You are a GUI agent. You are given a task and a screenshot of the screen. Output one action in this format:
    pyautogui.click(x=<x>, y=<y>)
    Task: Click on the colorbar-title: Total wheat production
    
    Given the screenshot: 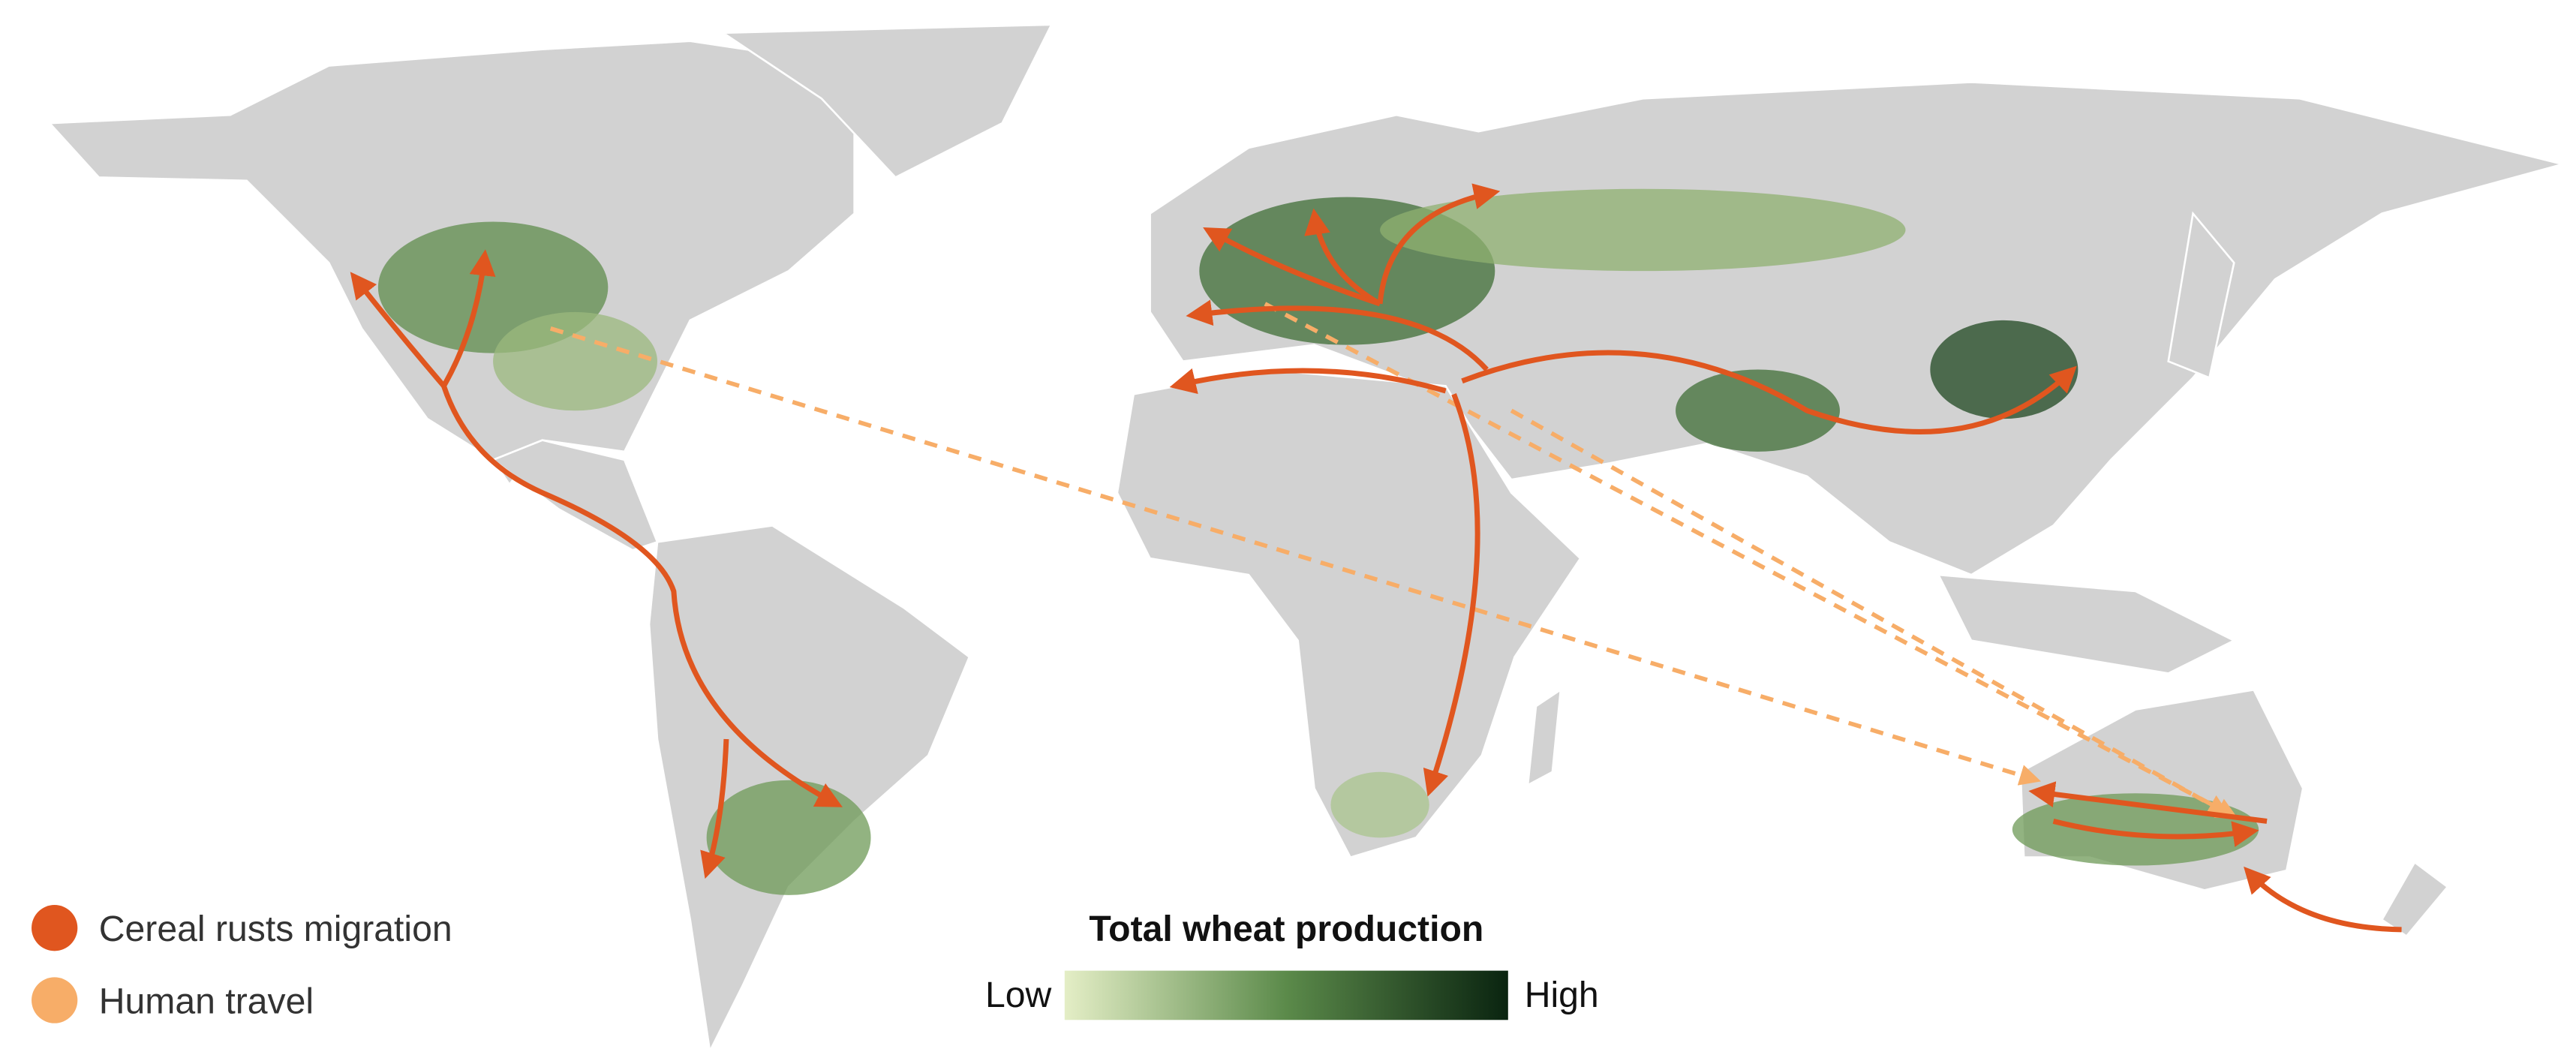 What is the action you would take?
    pyautogui.click(x=1286, y=929)
    